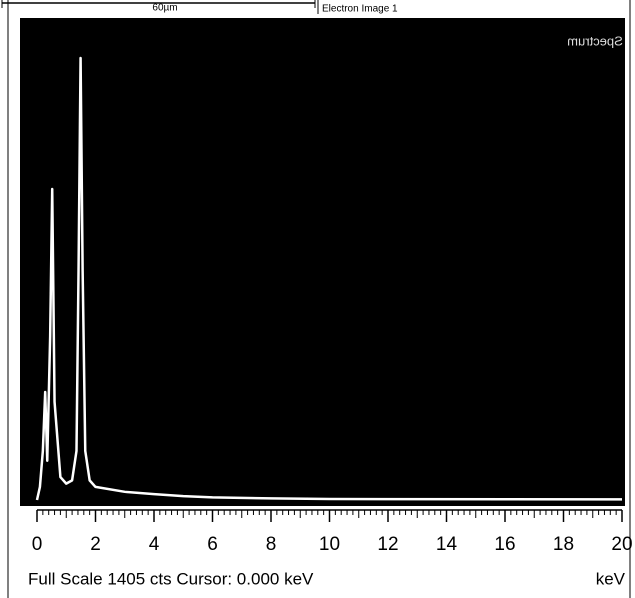  Describe the element at coordinates (360, 9) in the screenshot. I see `image-label: Electron Image 1` at that location.